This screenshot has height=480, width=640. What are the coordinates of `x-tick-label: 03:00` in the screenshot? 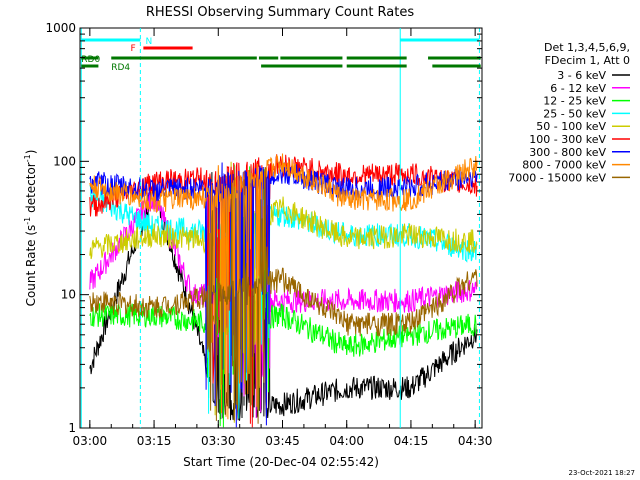 It's located at (90, 441).